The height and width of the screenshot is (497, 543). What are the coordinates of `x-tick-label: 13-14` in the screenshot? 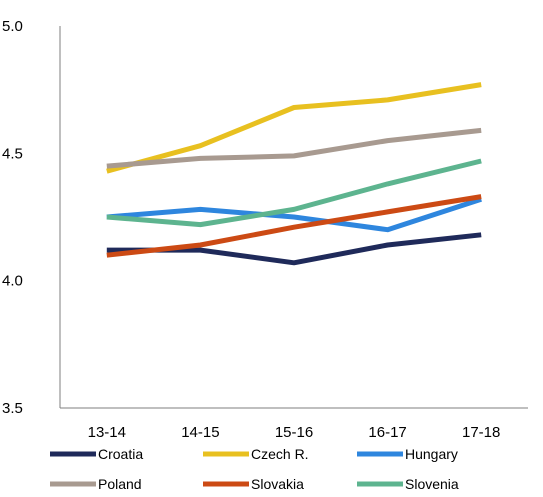 It's located at (107, 432).